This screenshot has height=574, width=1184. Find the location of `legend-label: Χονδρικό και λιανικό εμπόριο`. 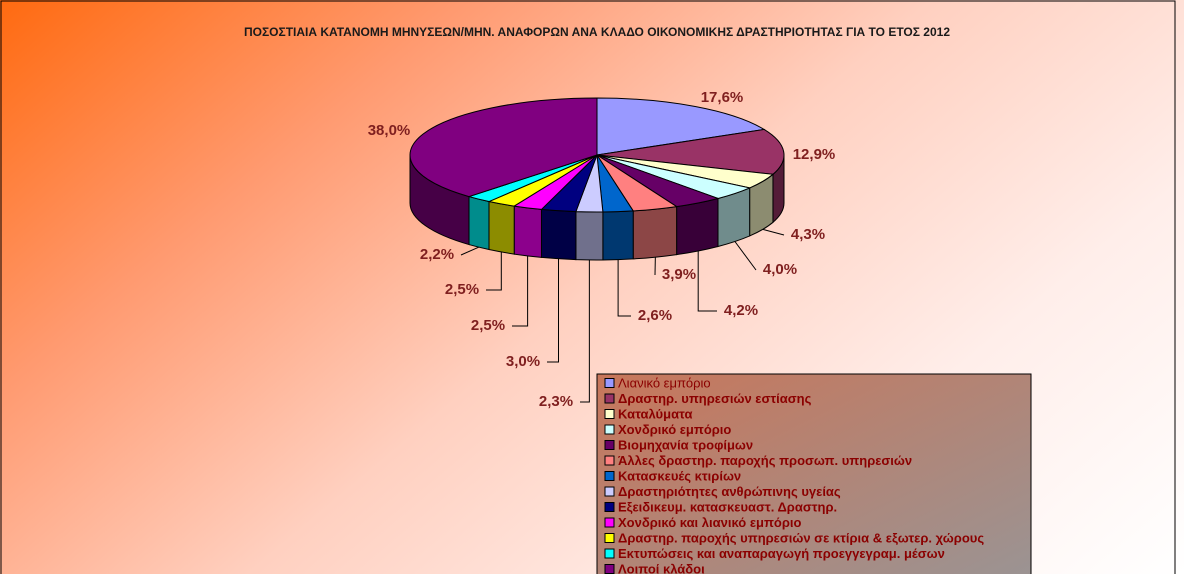

legend-label: Χονδρικό και λιανικό εμπόριο is located at coordinates (710, 522).